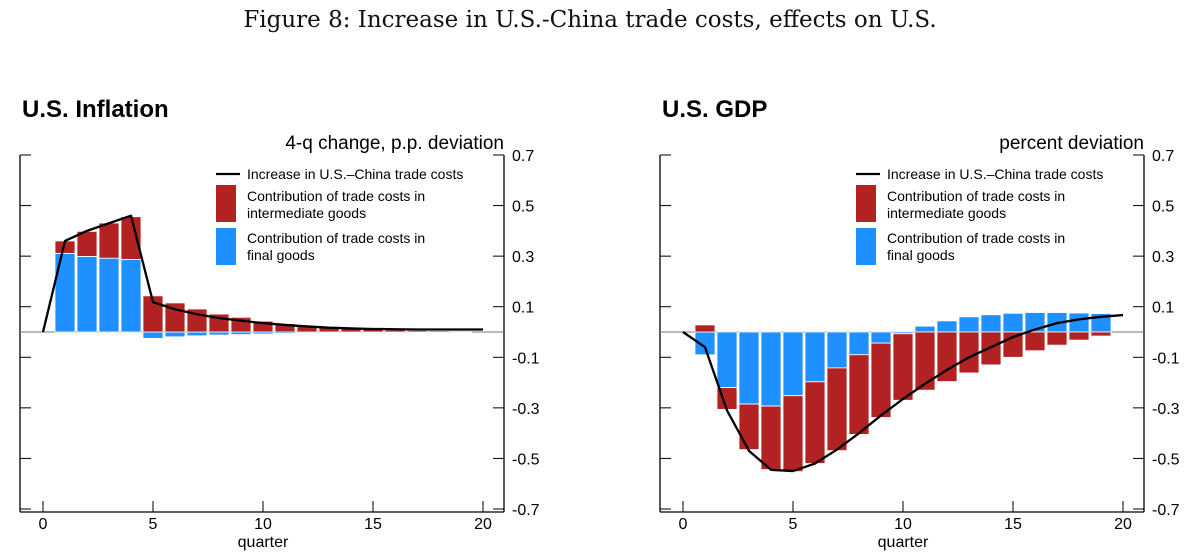 This screenshot has height=552, width=1197. I want to click on chart-title: U.S. GDP, so click(714, 109).